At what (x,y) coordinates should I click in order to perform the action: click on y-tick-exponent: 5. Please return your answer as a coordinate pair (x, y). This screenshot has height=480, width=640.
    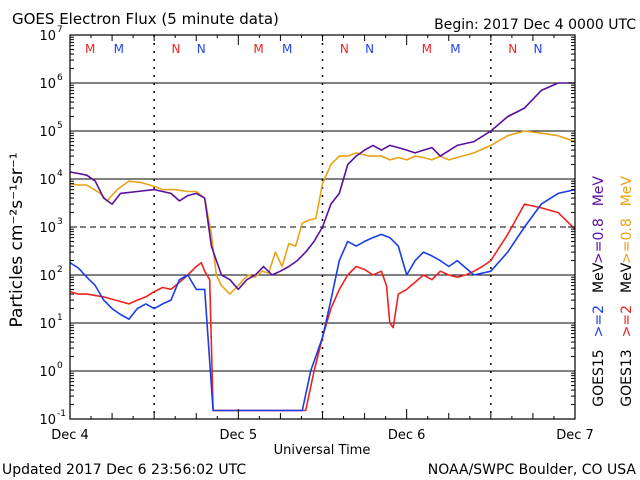
    Looking at the image, I should click on (60, 126).